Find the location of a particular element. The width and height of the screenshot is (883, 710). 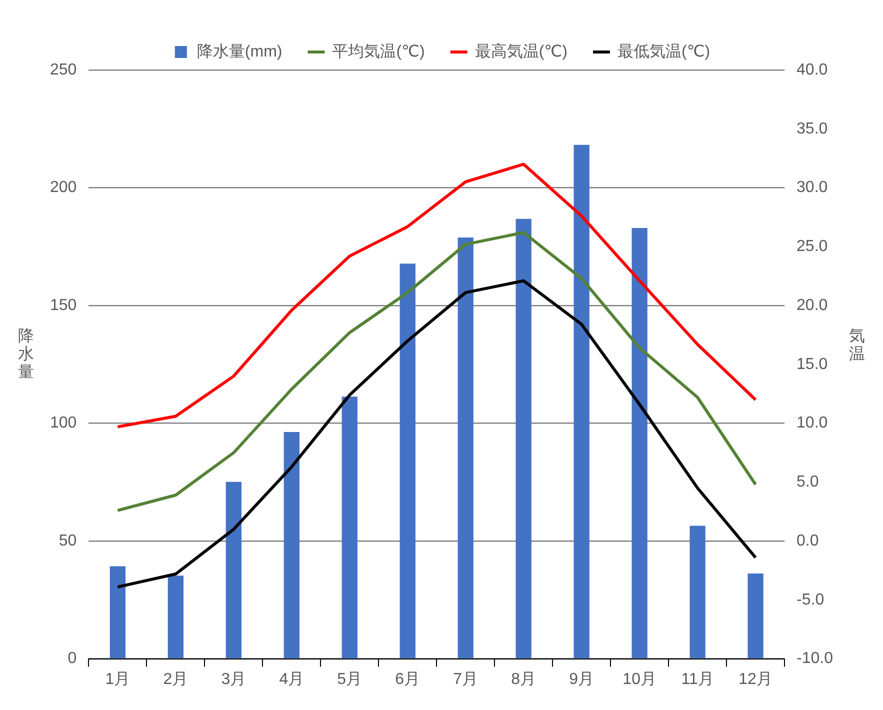

x-tick-label: 1月 is located at coordinates (117, 679).